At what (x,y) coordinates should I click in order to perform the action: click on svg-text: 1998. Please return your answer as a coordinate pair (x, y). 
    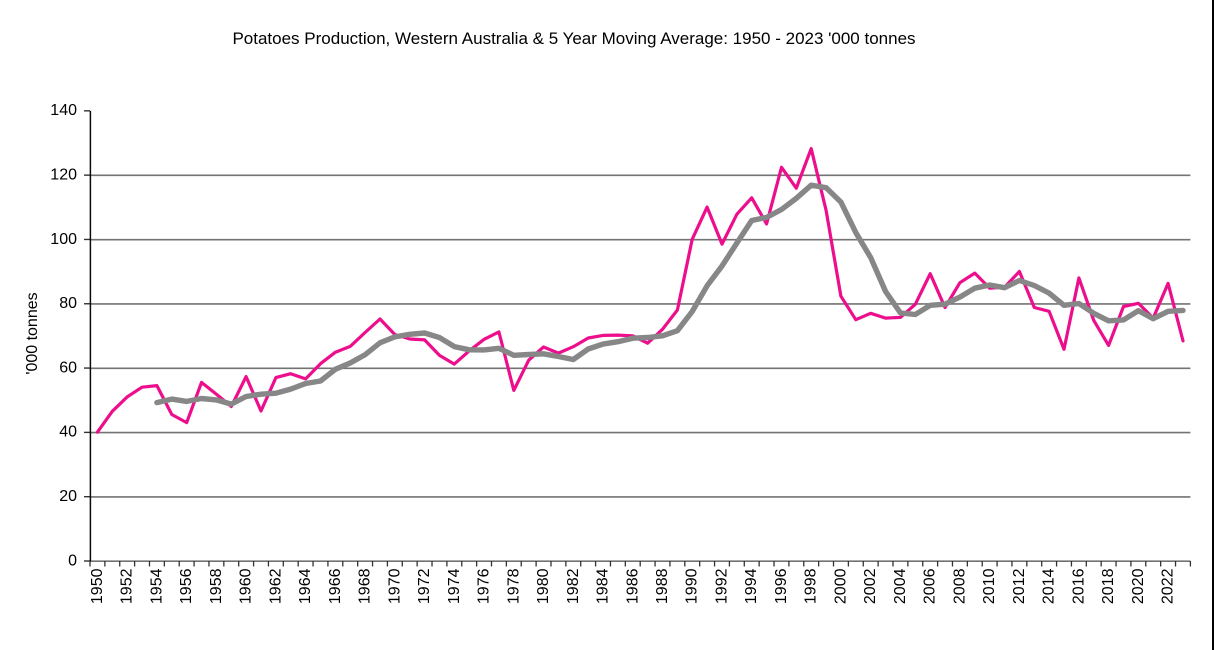
    Looking at the image, I should click on (811, 586).